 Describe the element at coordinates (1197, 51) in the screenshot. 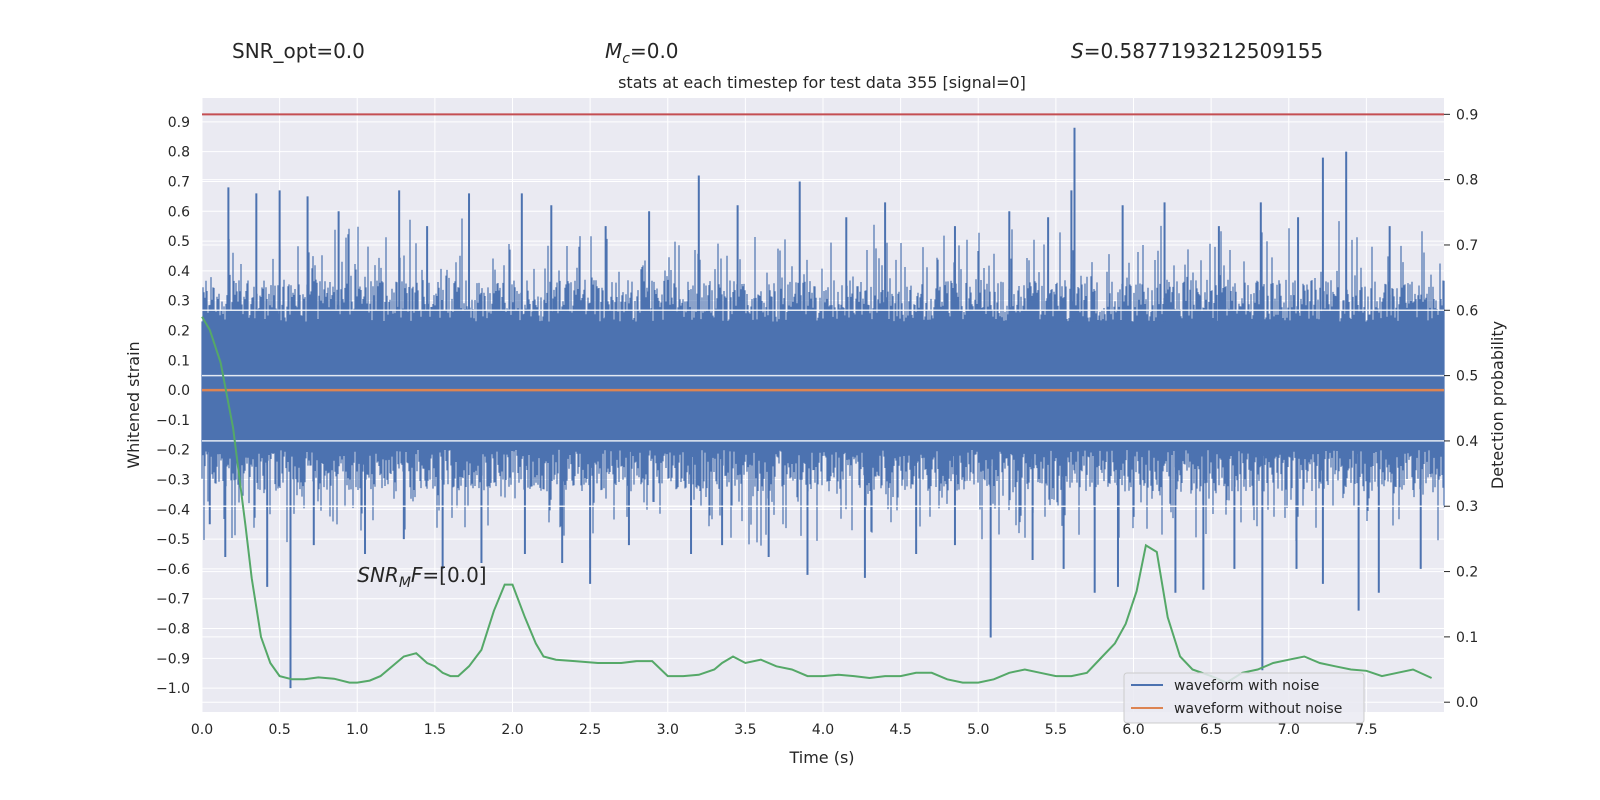

I see `s-stat-label: S=0.5877193212509155` at that location.